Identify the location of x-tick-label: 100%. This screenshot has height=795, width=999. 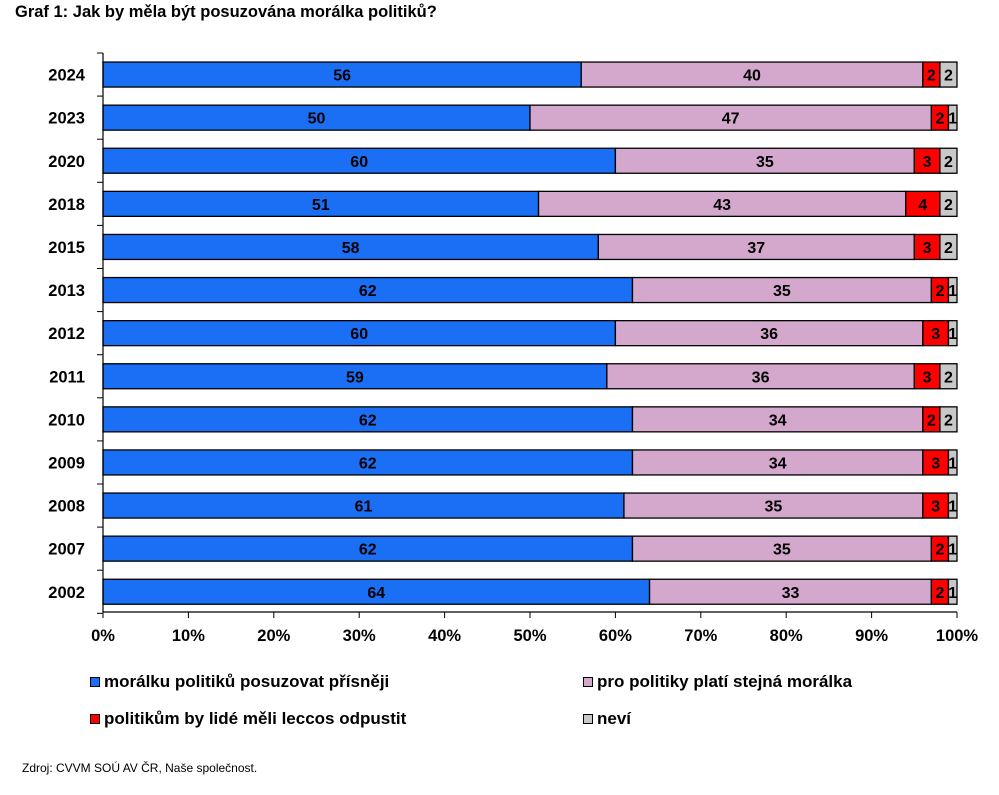
(957, 636).